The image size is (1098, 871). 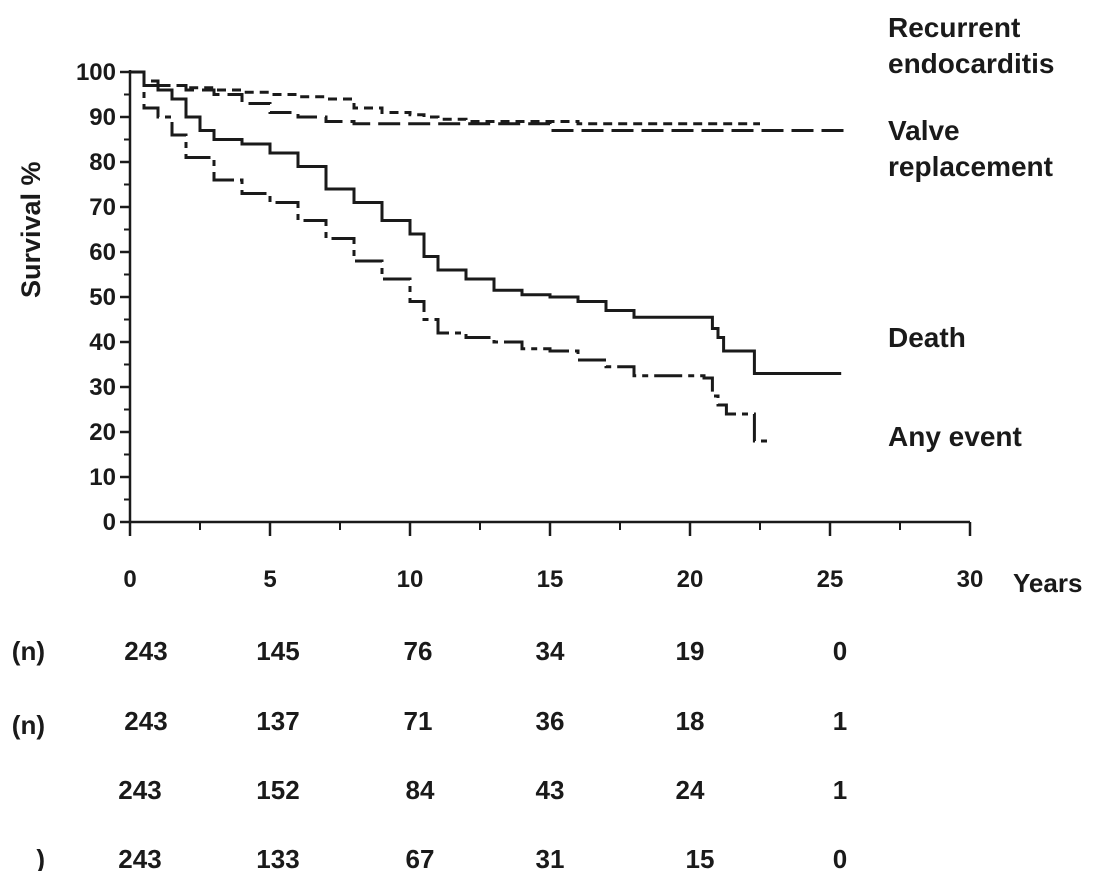 I want to click on y-tick-label: 70, so click(x=102, y=207).